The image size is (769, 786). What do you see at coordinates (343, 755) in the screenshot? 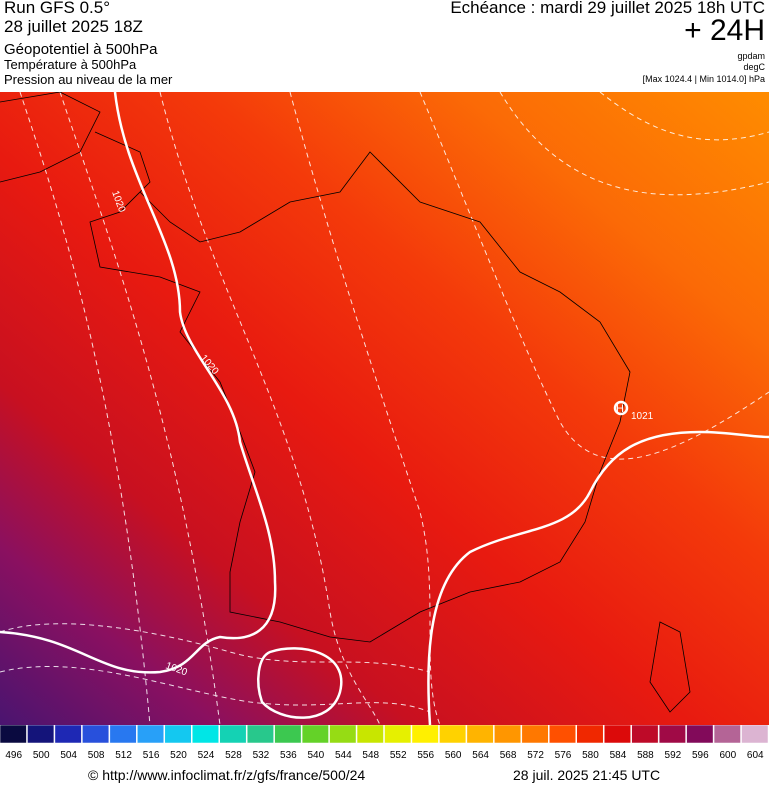
I see `scale-label: 544` at bounding box center [343, 755].